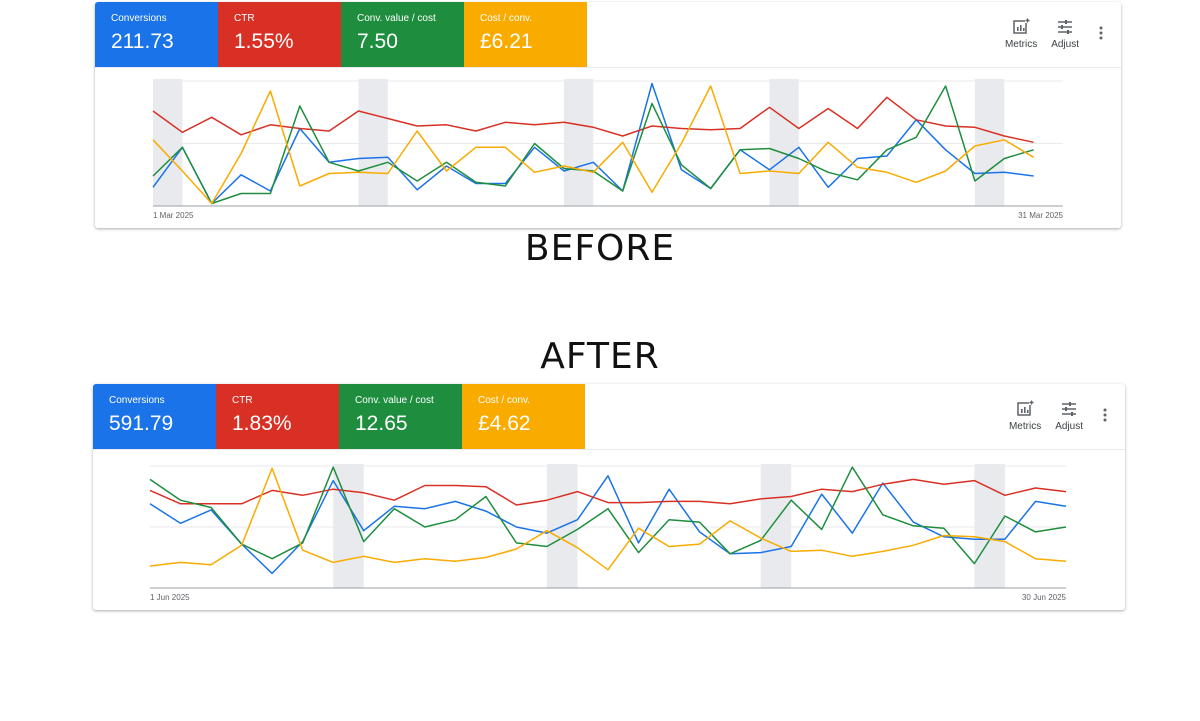 Image resolution: width=1200 pixels, height=721 pixels. What do you see at coordinates (141, 423) in the screenshot?
I see `tile-value: 591.79` at bounding box center [141, 423].